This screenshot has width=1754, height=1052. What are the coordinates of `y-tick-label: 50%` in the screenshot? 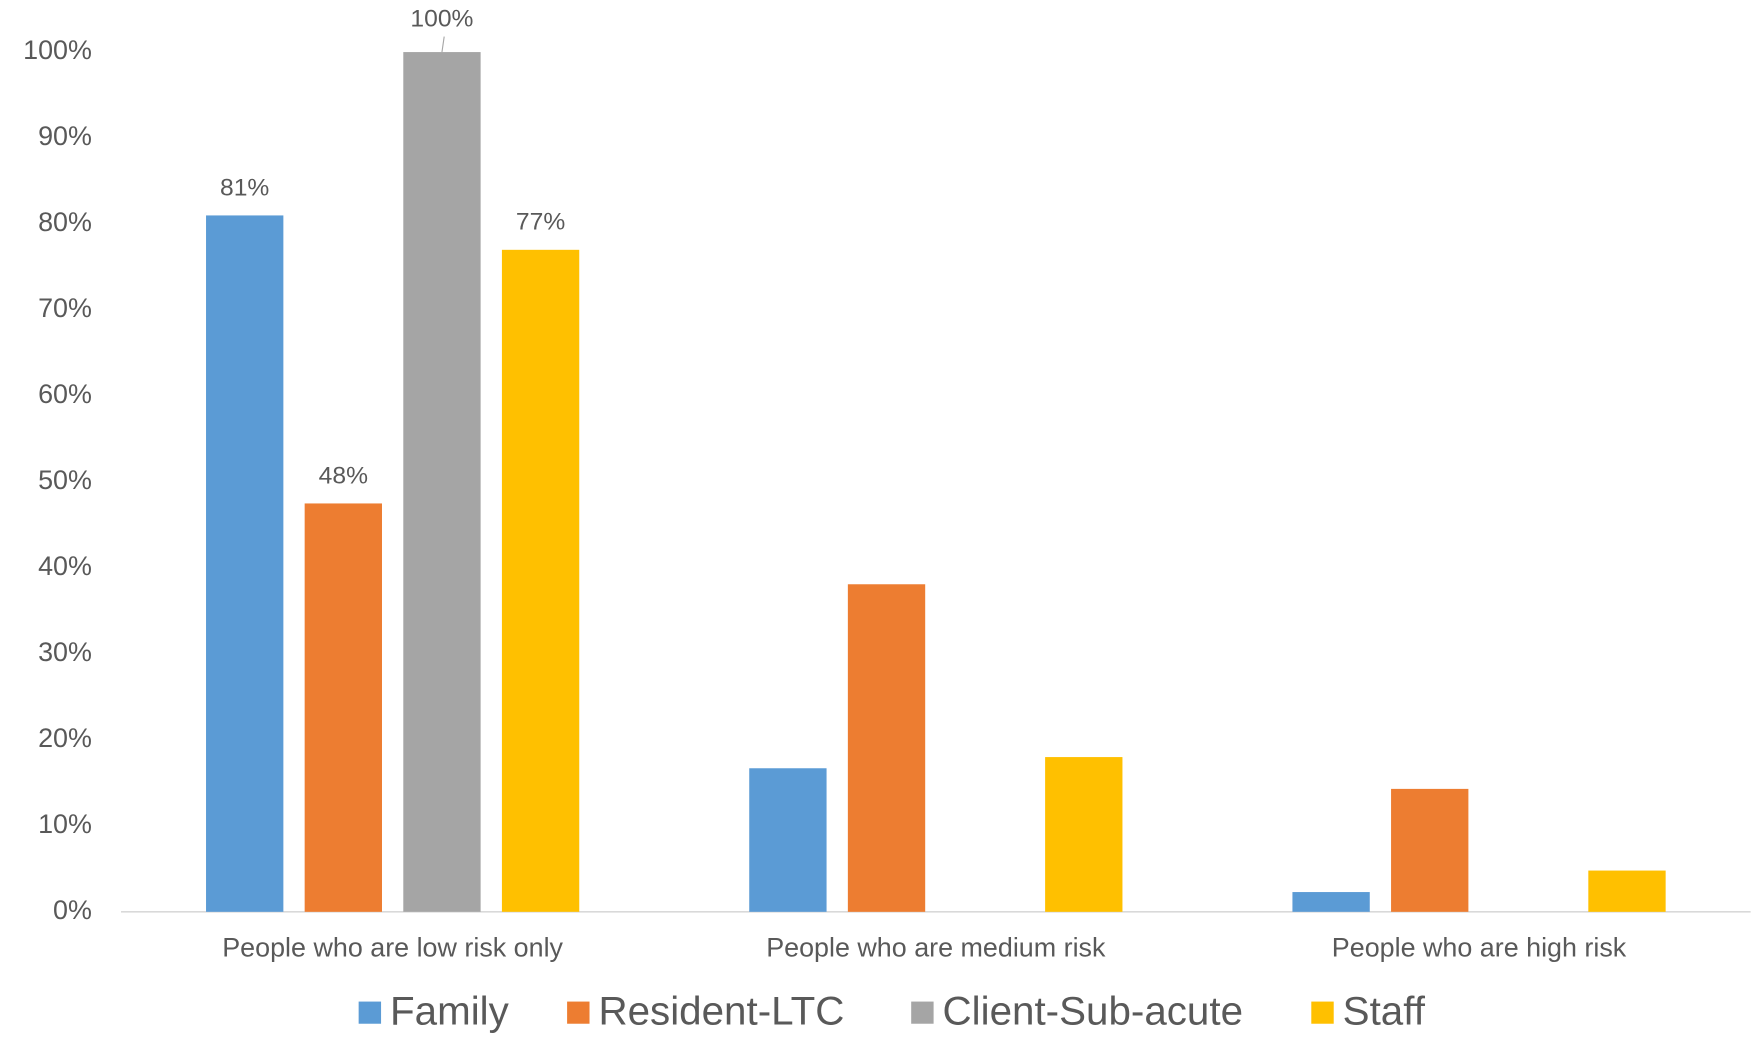 It's located at (65, 480).